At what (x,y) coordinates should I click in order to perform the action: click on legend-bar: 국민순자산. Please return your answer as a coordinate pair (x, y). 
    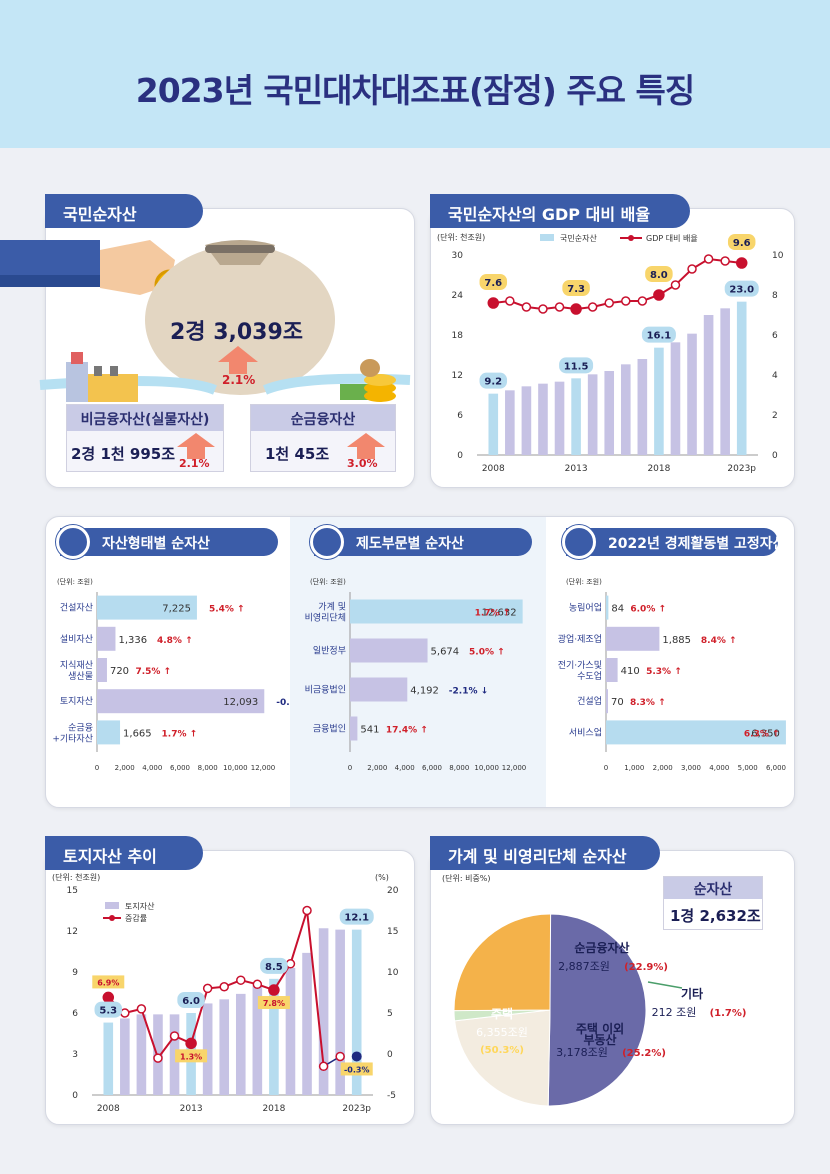
    Looking at the image, I should click on (578, 238).